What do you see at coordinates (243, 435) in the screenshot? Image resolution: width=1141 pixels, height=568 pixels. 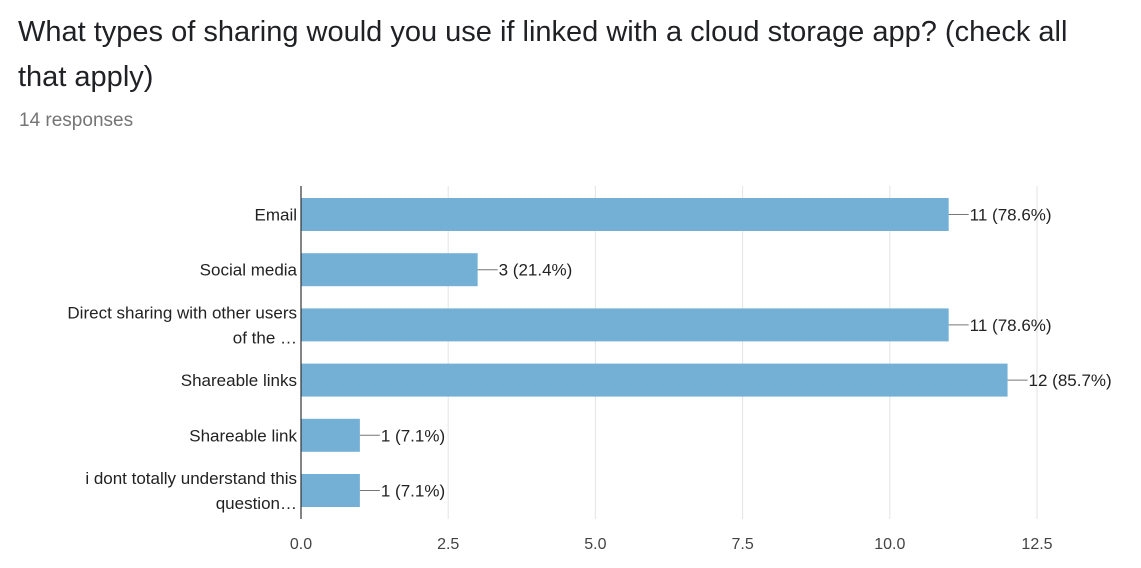 I see `category-label: Shareable link` at bounding box center [243, 435].